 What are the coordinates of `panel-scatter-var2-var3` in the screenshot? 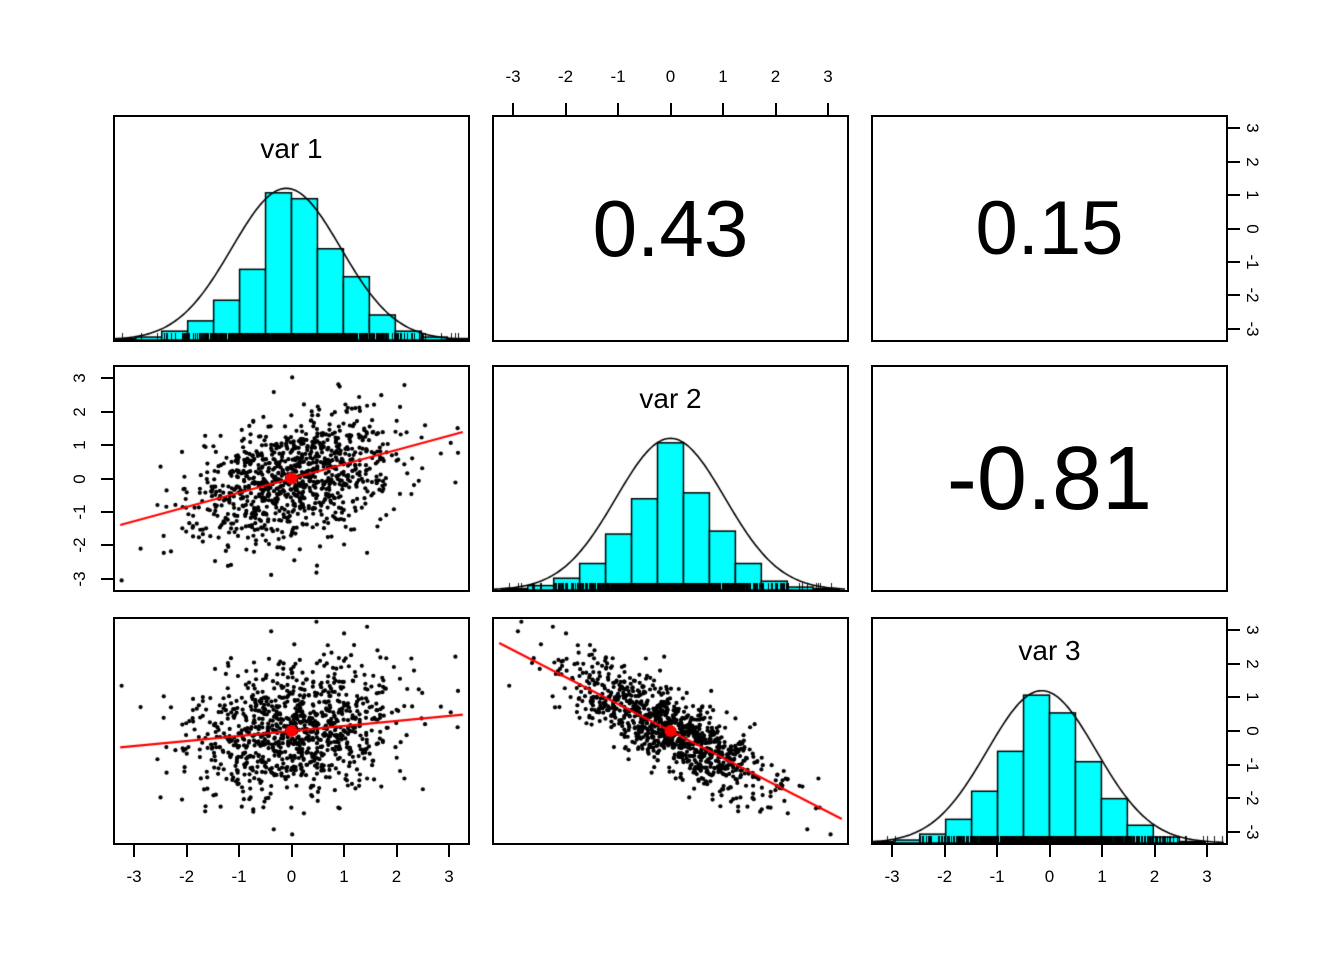 It's located at (670, 731).